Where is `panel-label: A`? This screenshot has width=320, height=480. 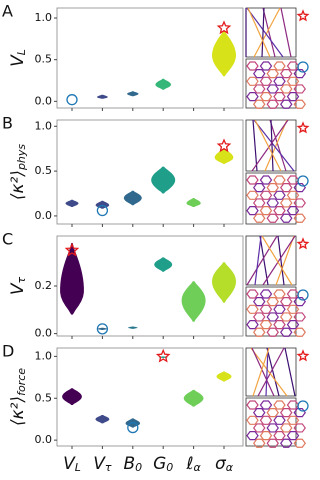 panel-label: A is located at coordinates (7, 11).